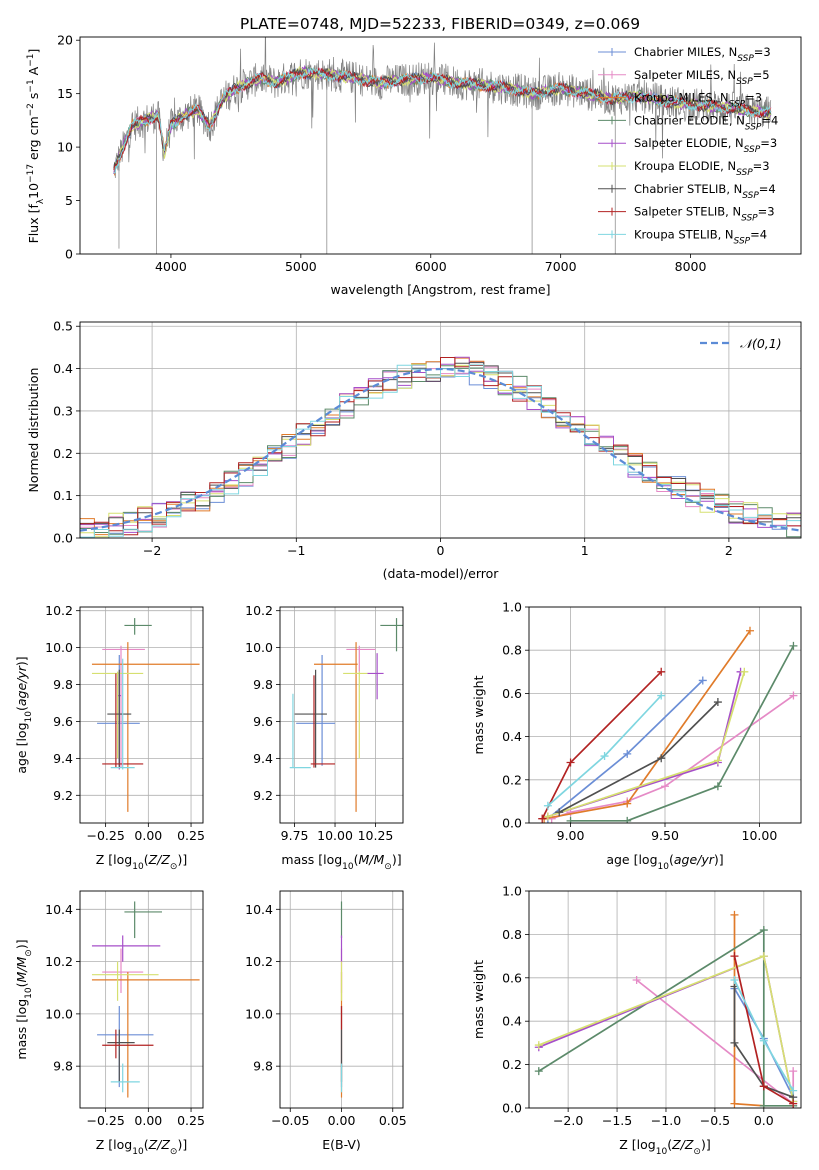 This screenshot has height=1170, width=819. I want to click on errorbar-kroupa-stelib, so click(125, 1078).